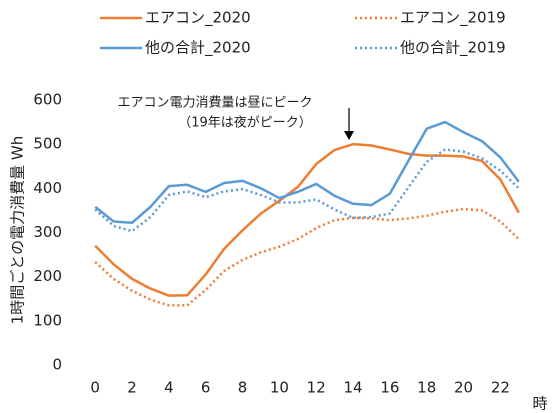 The height and width of the screenshot is (413, 553). Describe the element at coordinates (132, 388) in the screenshot. I see `x-tick-label: 2` at that location.